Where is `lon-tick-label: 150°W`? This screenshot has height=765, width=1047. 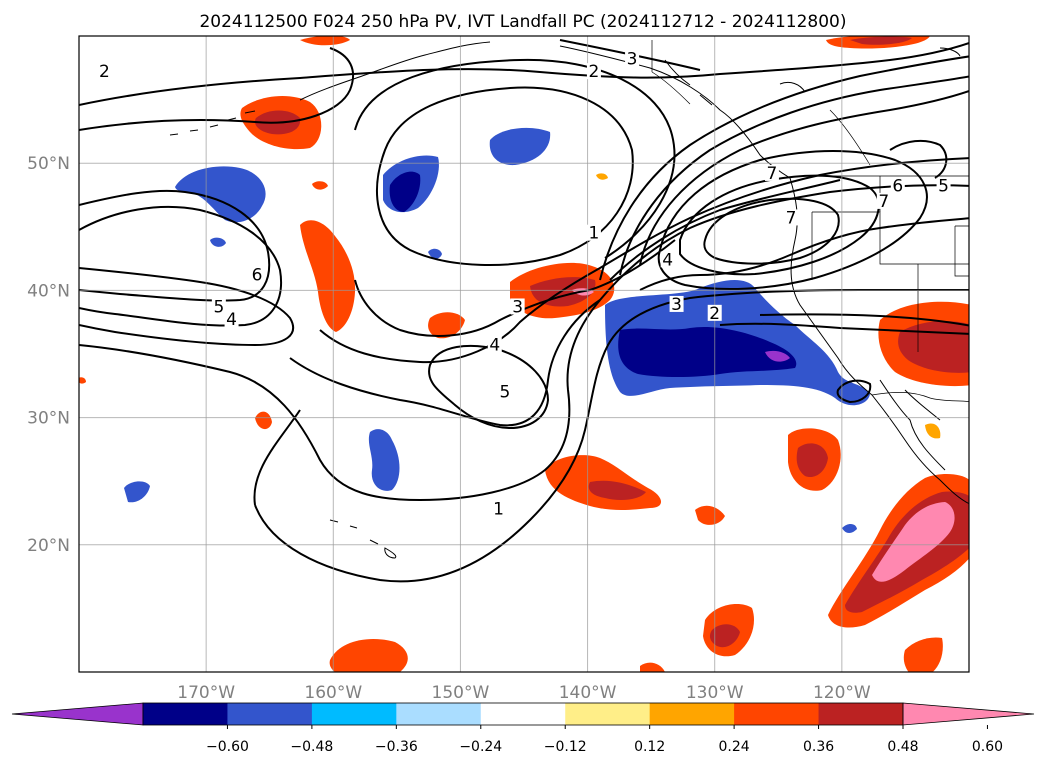 lon-tick-label: 150°W is located at coordinates (461, 693).